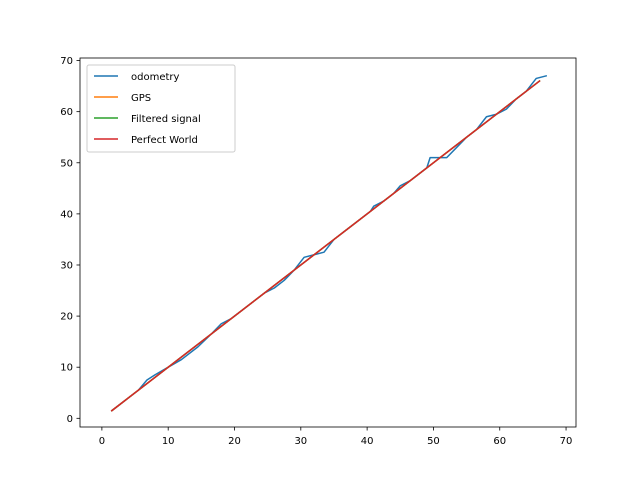 Image resolution: width=640 pixels, height=480 pixels. Describe the element at coordinates (234, 441) in the screenshot. I see `x-tick-label: 20` at that location.